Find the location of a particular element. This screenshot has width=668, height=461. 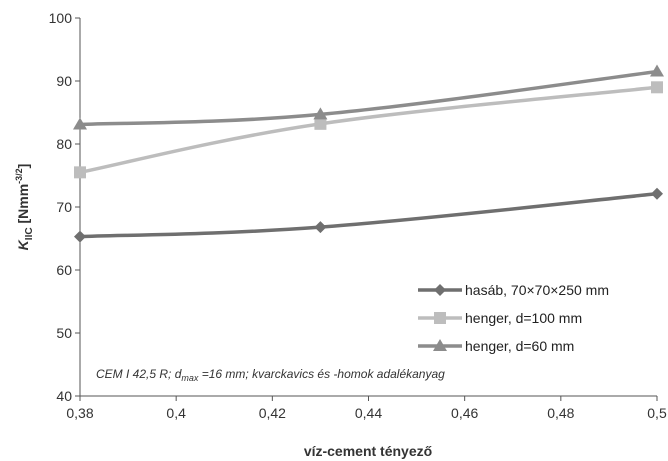

y-tick-label: 50 is located at coordinates (64, 333).